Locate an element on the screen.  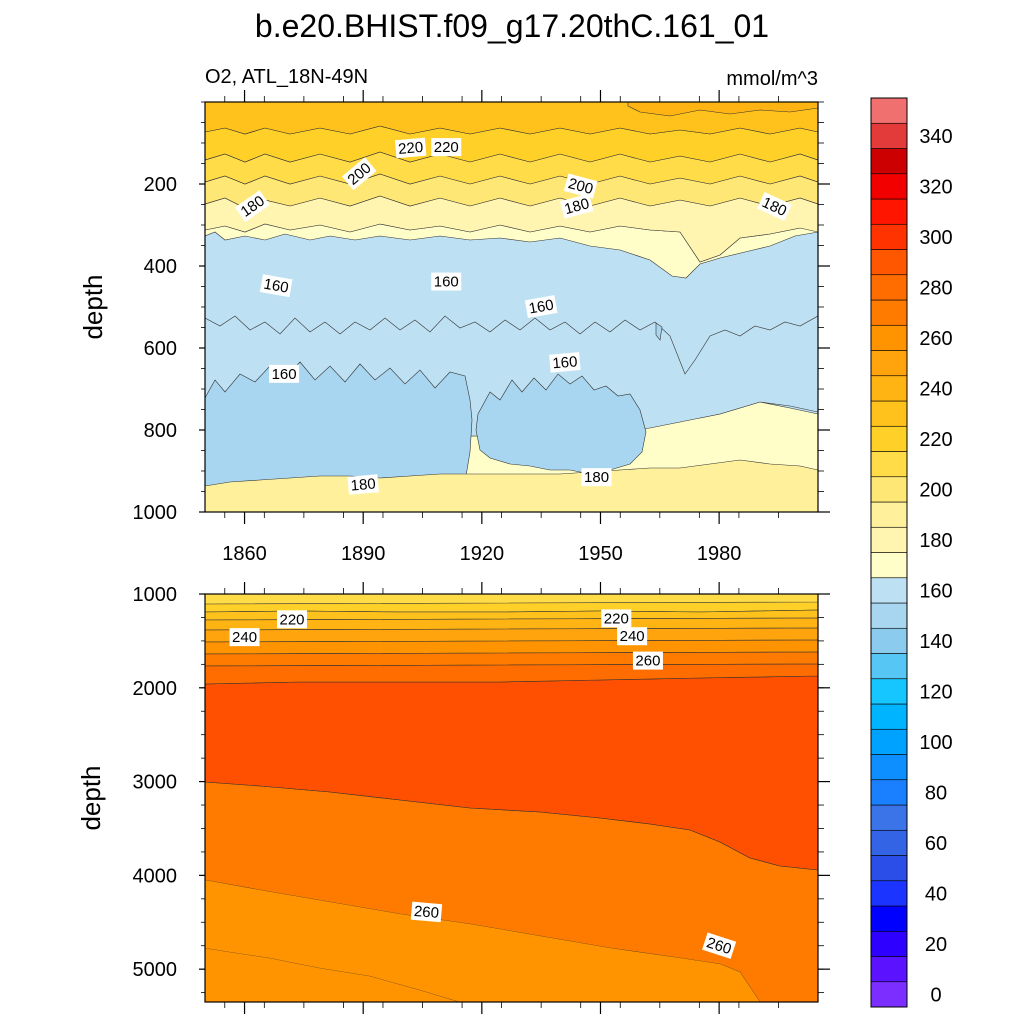
y-tick-label: 200 is located at coordinates (160, 185).